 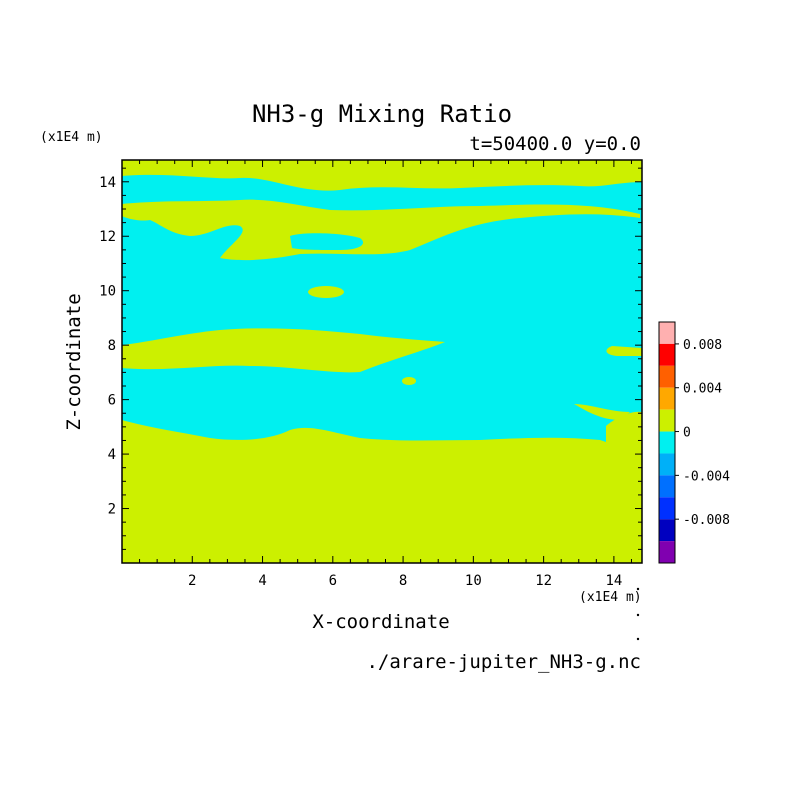 I want to click on colorbar-label: -0.008, so click(x=706, y=520).